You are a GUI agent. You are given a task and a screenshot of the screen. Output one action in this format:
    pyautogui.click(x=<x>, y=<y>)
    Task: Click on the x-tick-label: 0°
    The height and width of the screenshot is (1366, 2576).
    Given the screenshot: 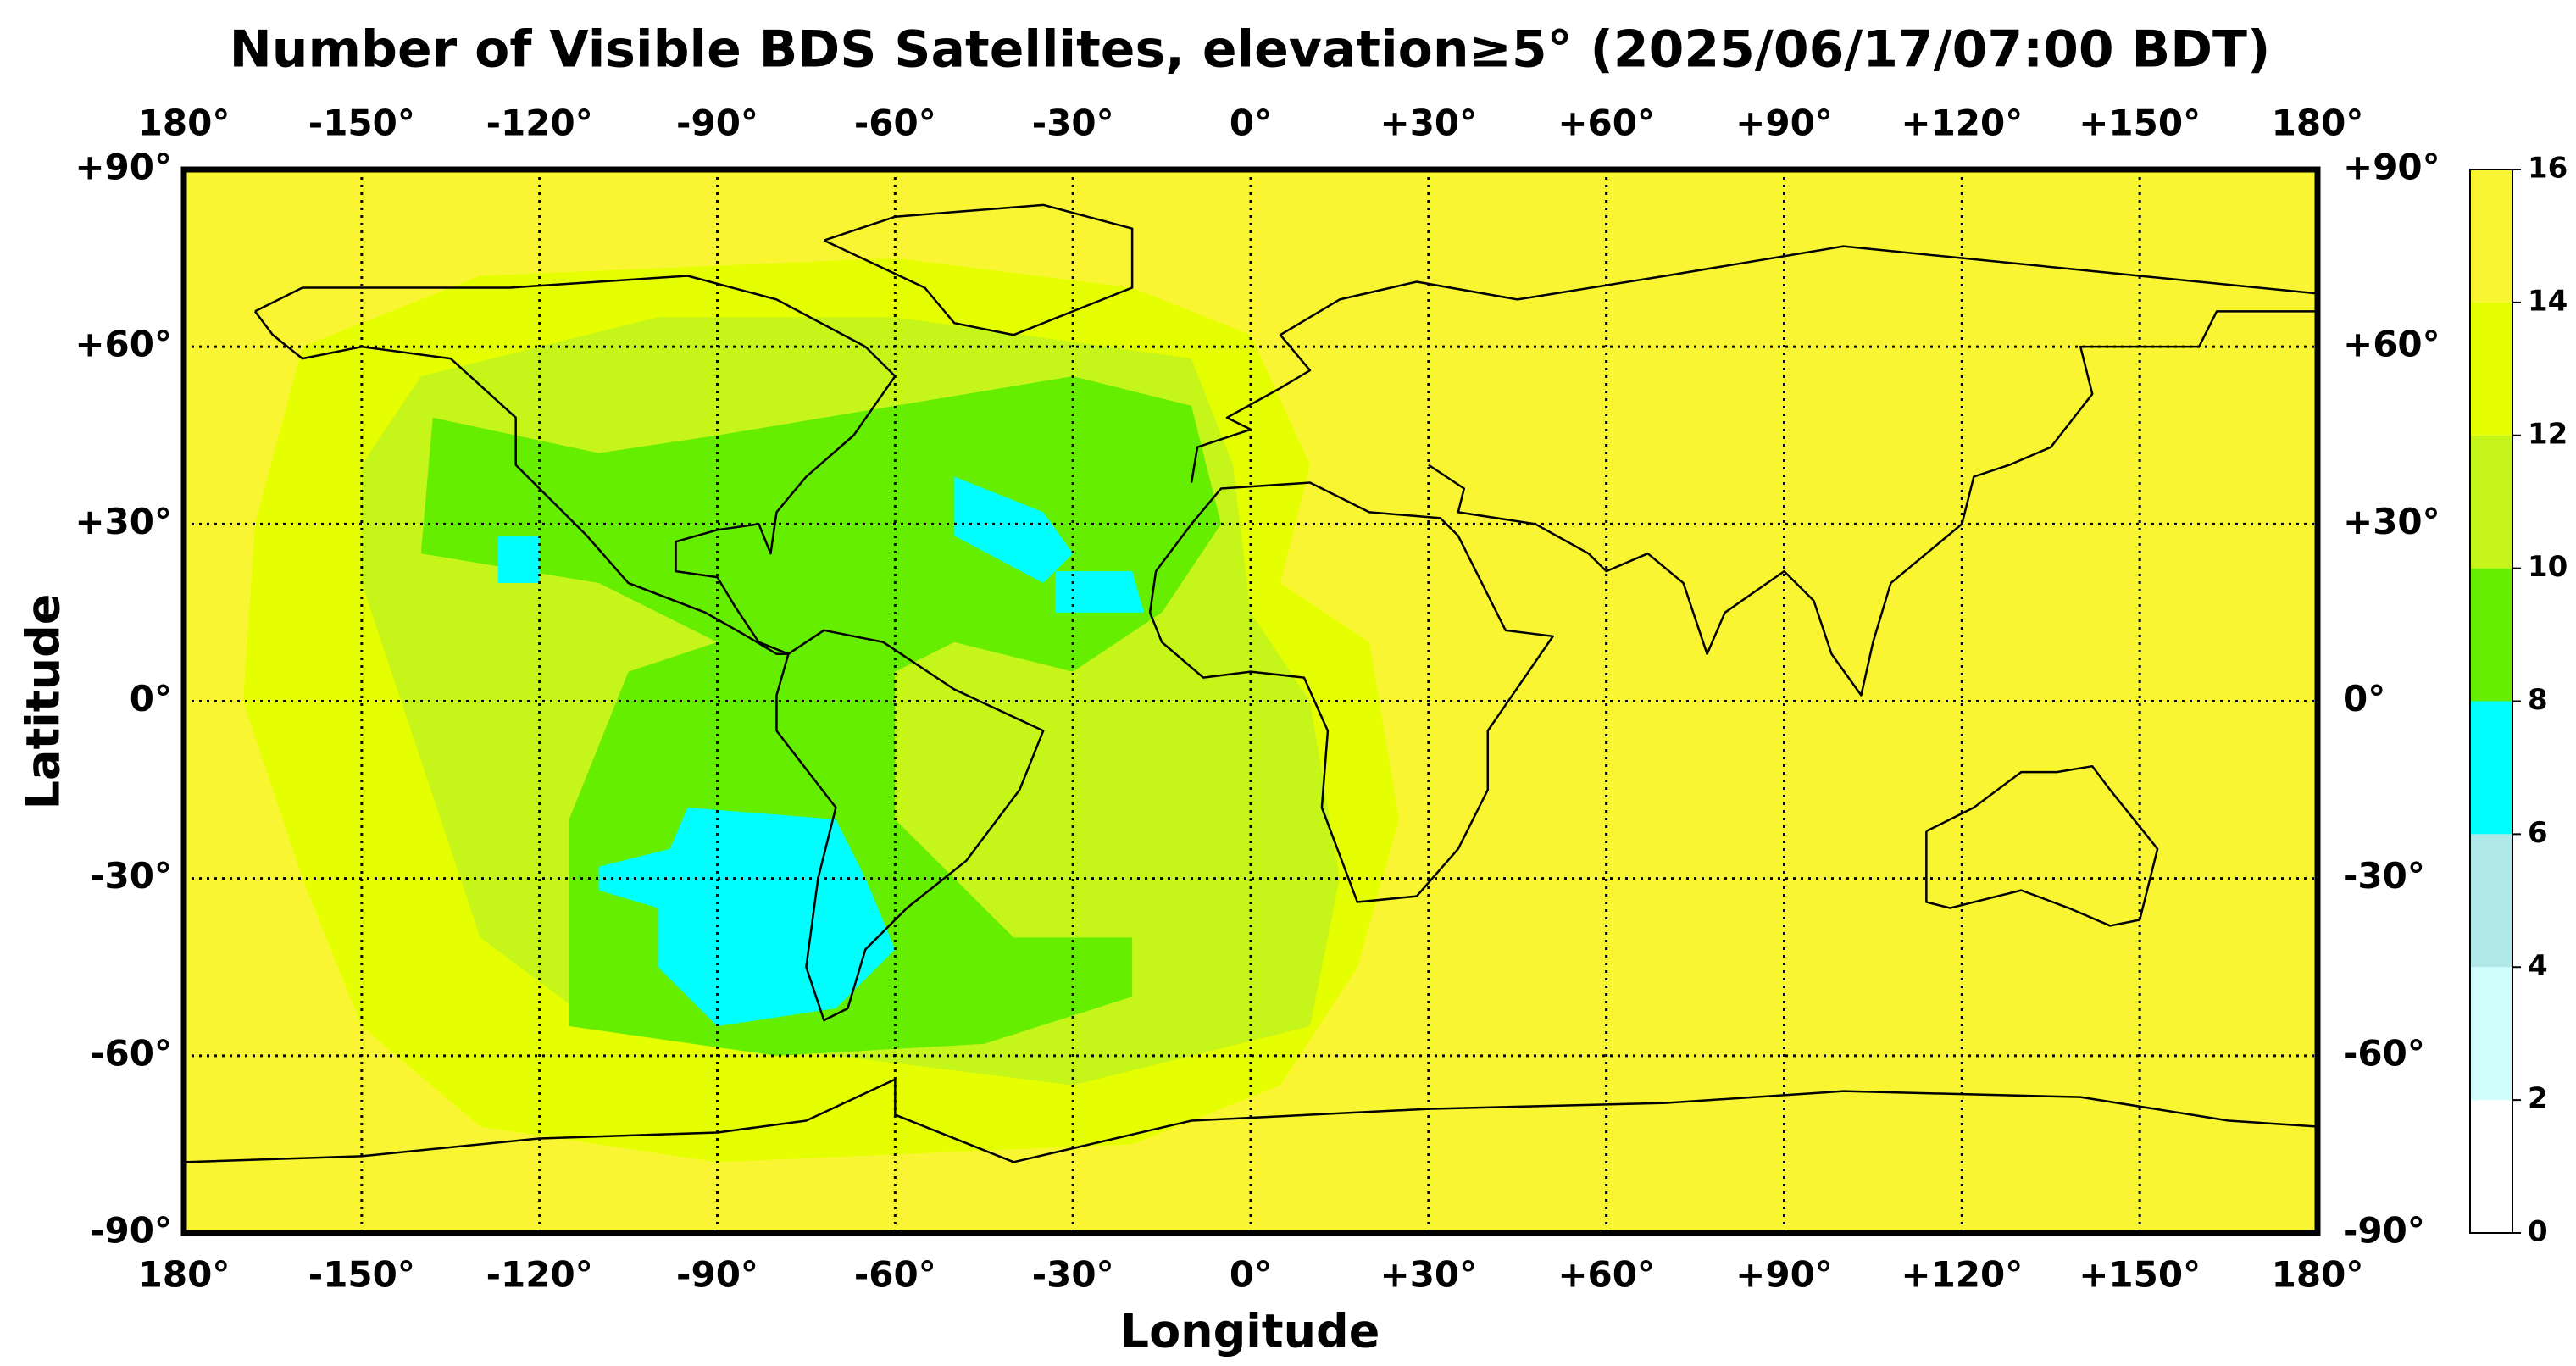 What is the action you would take?
    pyautogui.click(x=1251, y=1275)
    